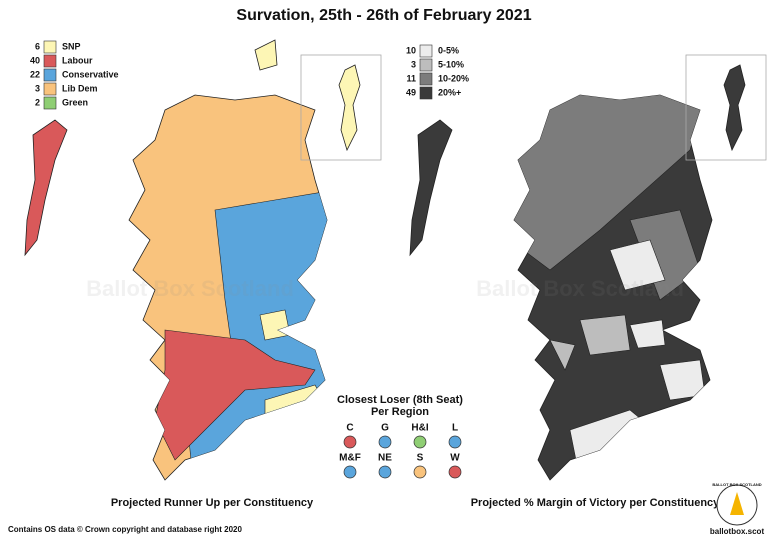 The width and height of the screenshot is (768, 548). What do you see at coordinates (75, 102) in the screenshot?
I see `legend-label: Green` at bounding box center [75, 102].